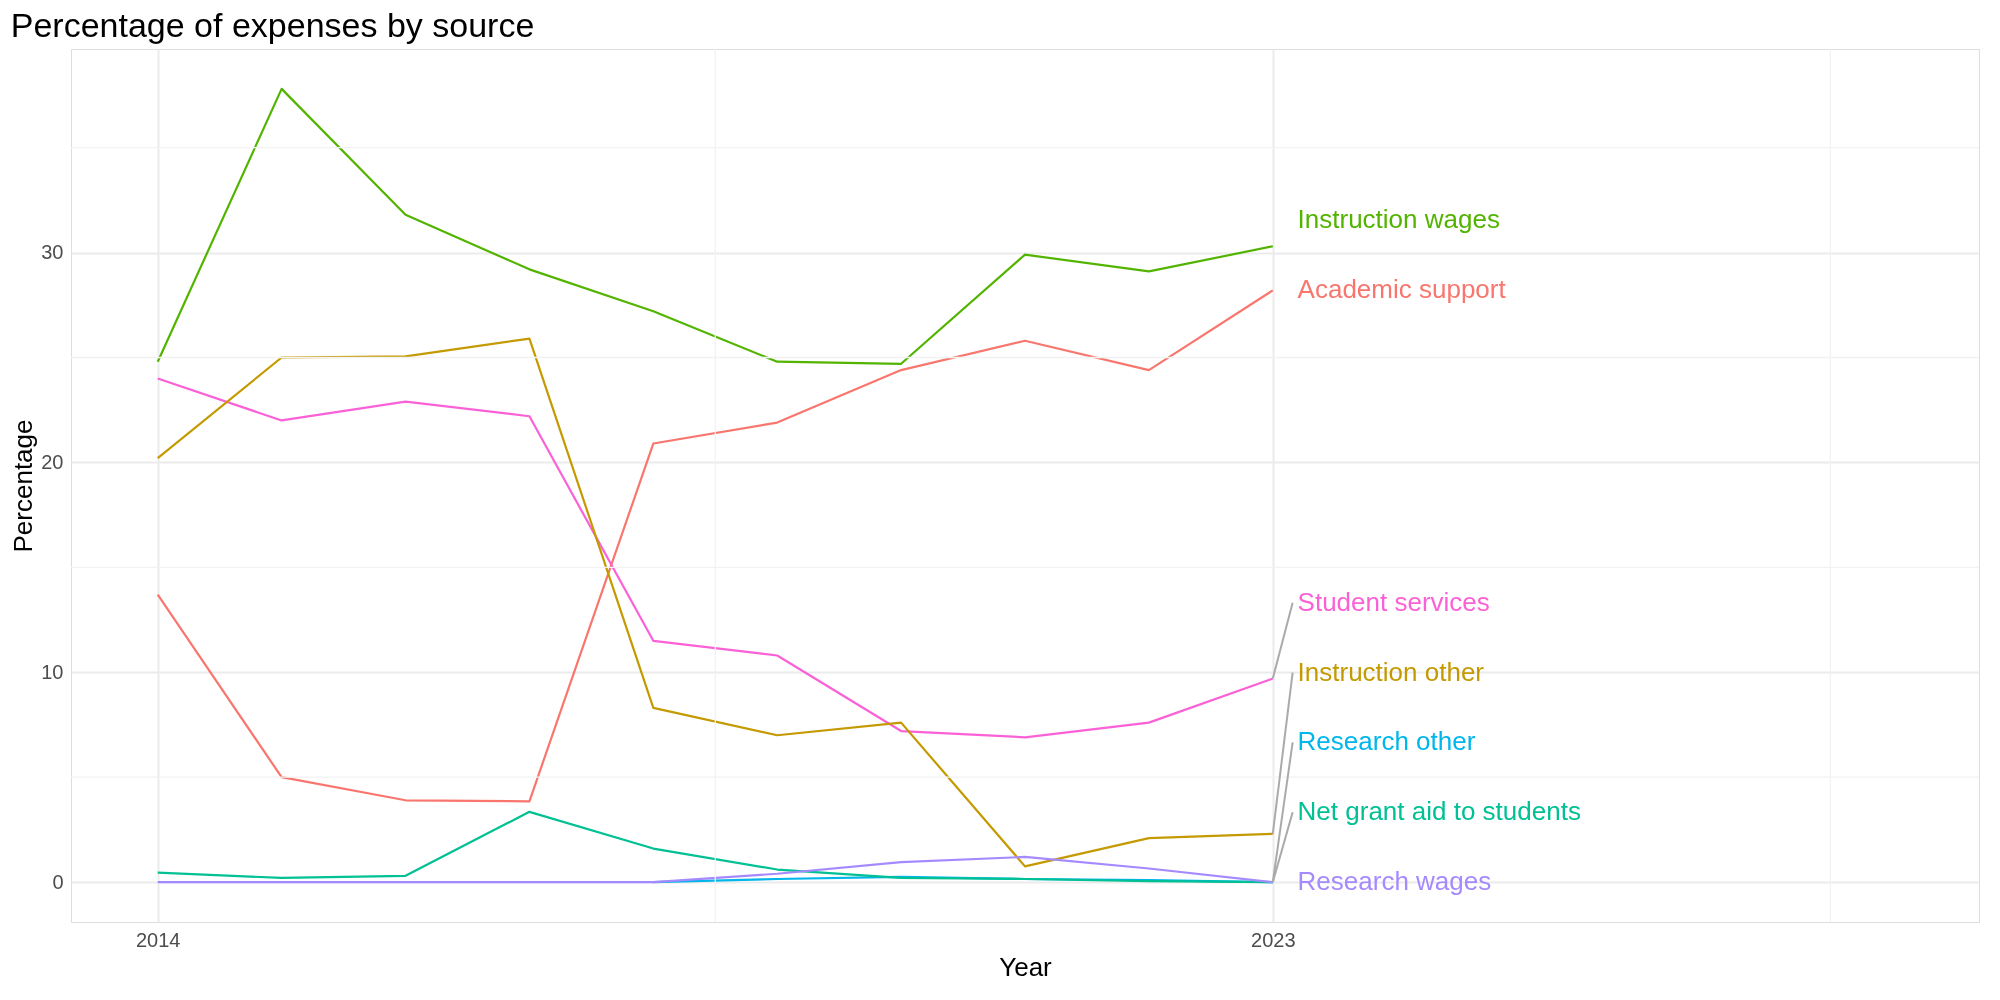 Image resolution: width=2000 pixels, height=1000 pixels. What do you see at coordinates (272, 25) in the screenshot?
I see `chart-title: Percentage of expenses by source` at bounding box center [272, 25].